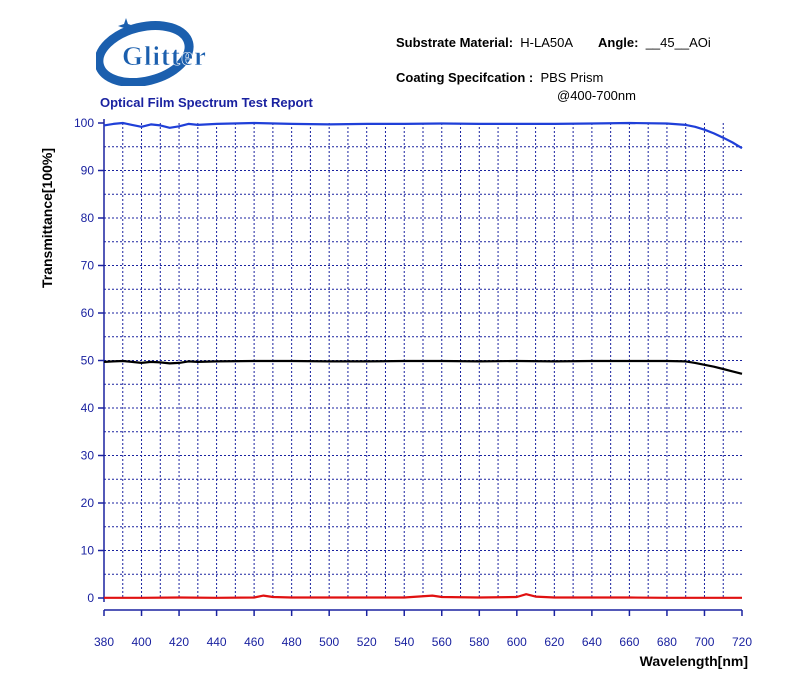  I want to click on report-title: Optical Film Spectrum Test Report, so click(206, 102).